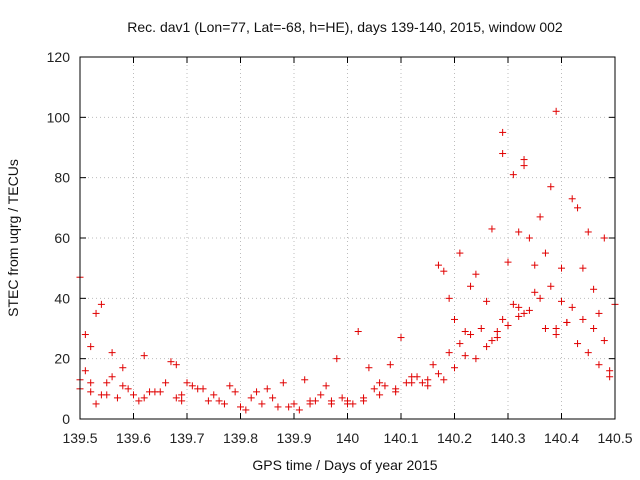 The image size is (640, 480). What do you see at coordinates (344, 465) in the screenshot?
I see `x-axis-label: GPS time / Days of year 2015` at bounding box center [344, 465].